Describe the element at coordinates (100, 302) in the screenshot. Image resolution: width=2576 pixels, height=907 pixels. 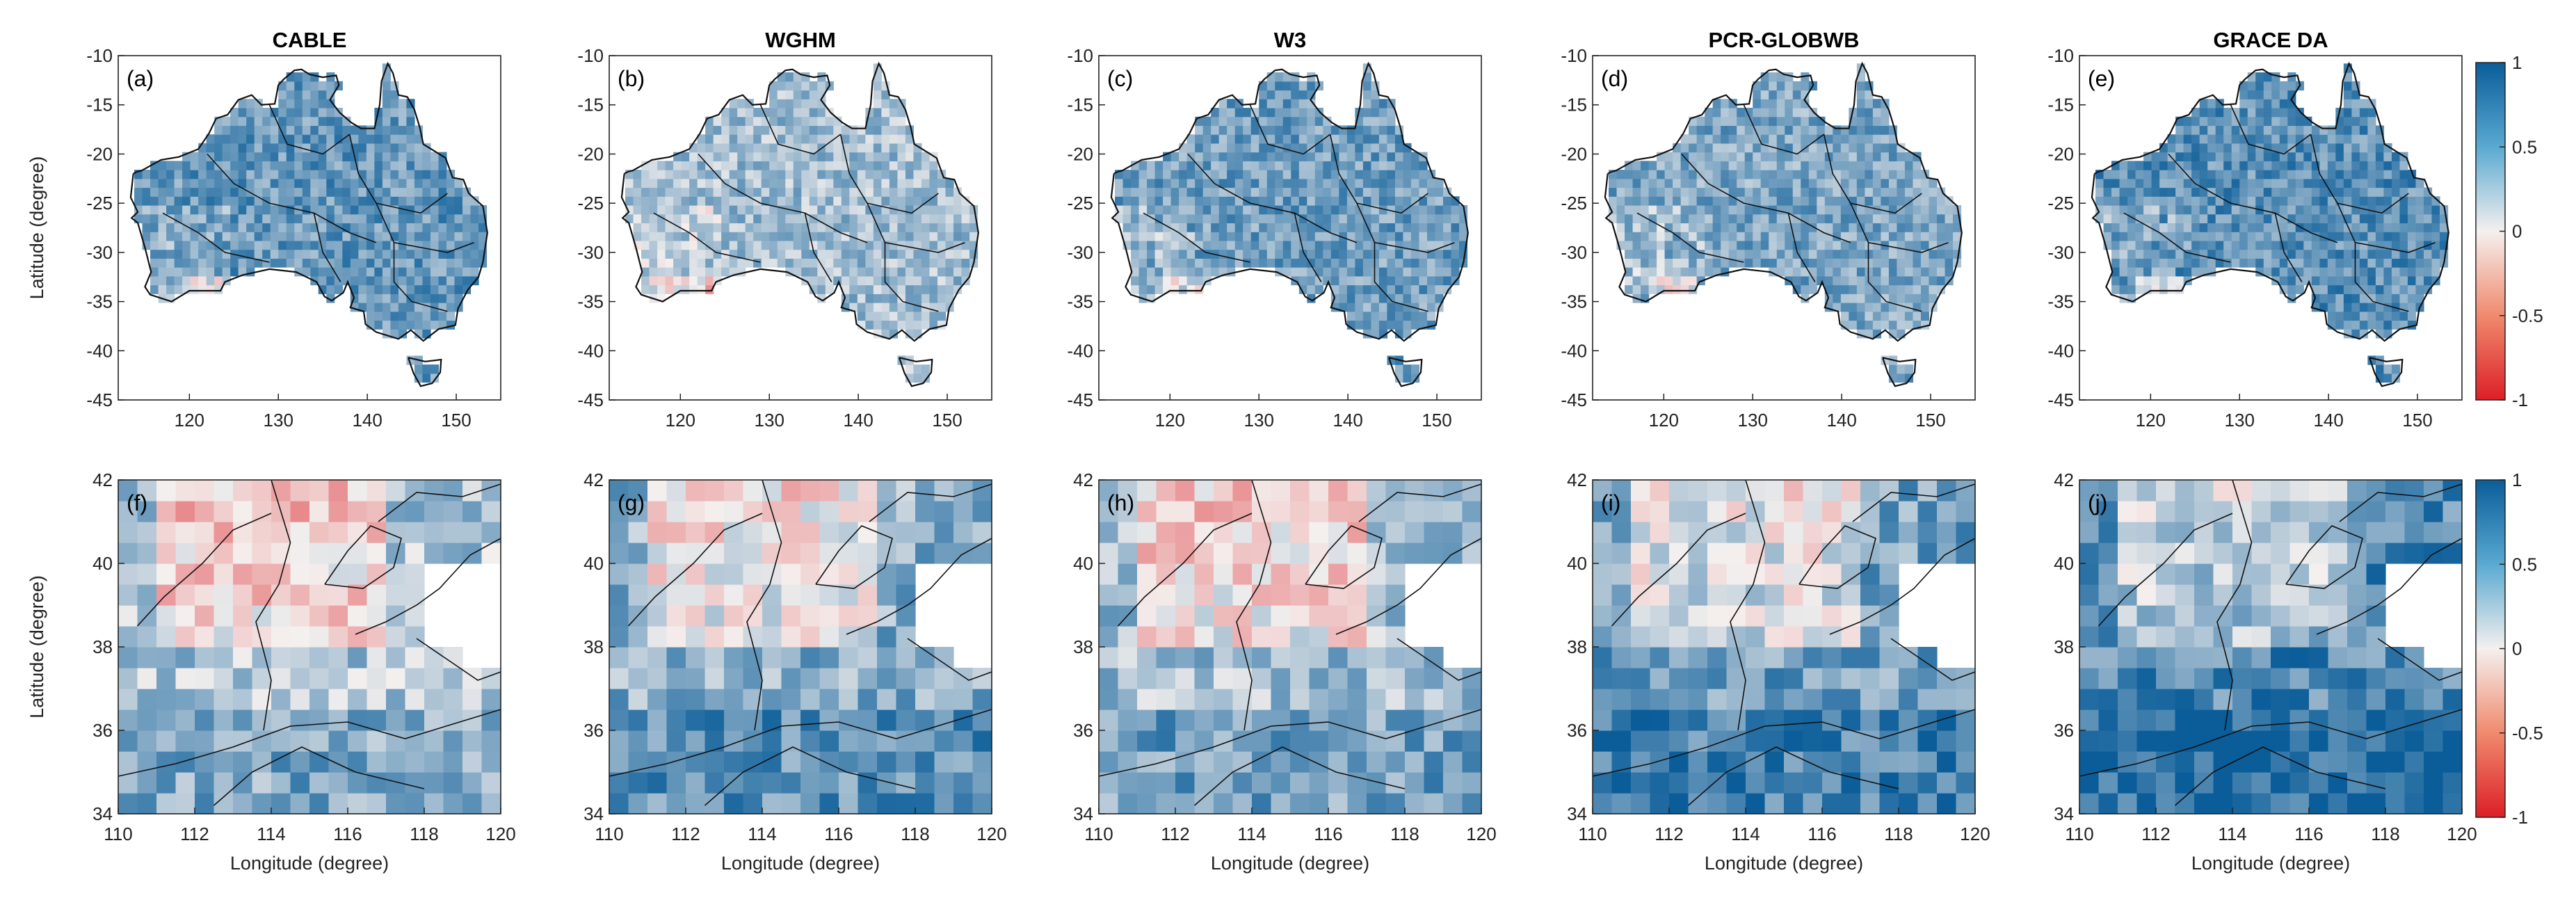
I see `y-tick-label: -35` at that location.